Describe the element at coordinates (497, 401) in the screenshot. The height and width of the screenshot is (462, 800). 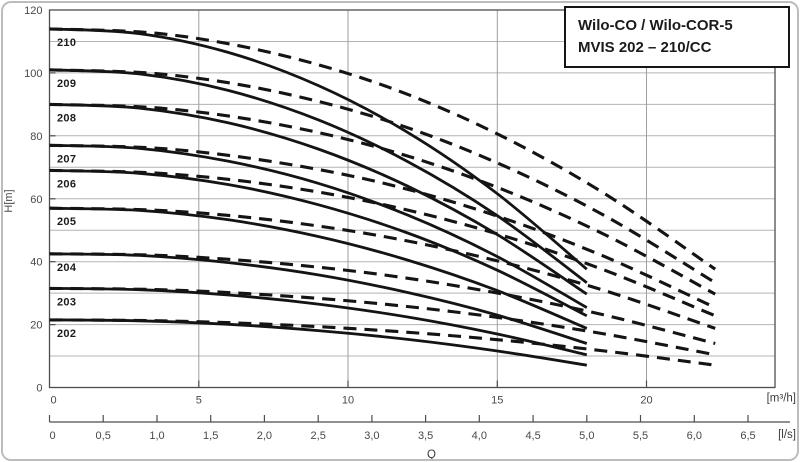
I see `x-tick-label-m3h: 15` at that location.